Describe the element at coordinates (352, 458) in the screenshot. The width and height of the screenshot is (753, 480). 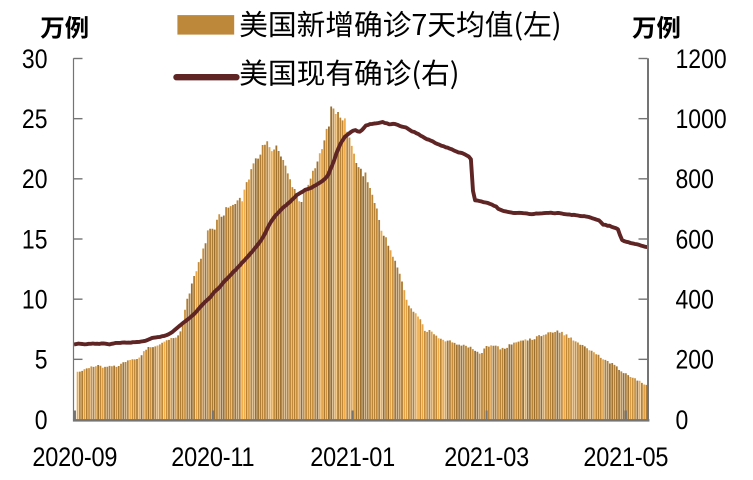
I see `svg-text: 2021-01` at that location.